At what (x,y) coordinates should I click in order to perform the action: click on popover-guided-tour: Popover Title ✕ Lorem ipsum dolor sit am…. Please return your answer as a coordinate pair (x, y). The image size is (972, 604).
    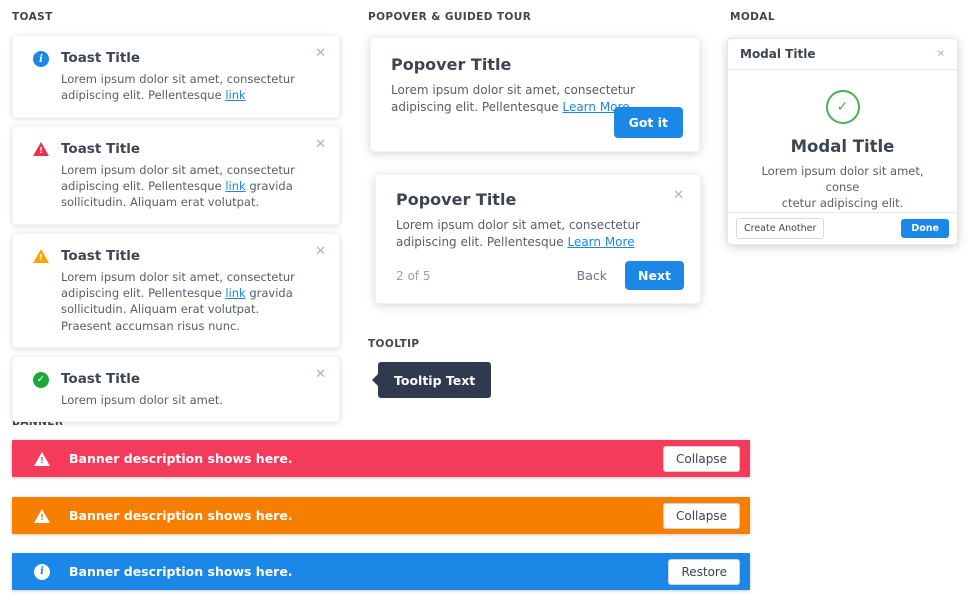
    Looking at the image, I should click on (538, 239).